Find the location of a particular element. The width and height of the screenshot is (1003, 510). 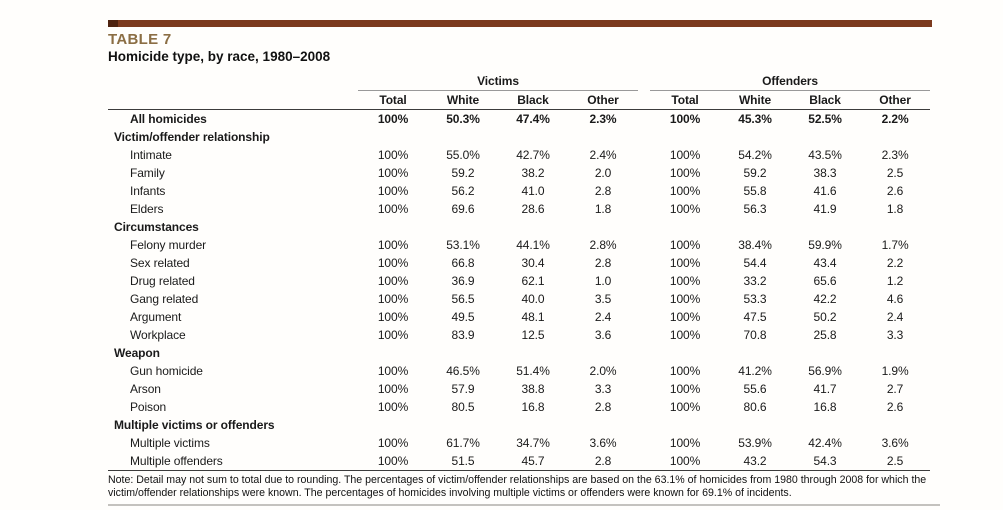

row-label: Elders is located at coordinates (147, 209).